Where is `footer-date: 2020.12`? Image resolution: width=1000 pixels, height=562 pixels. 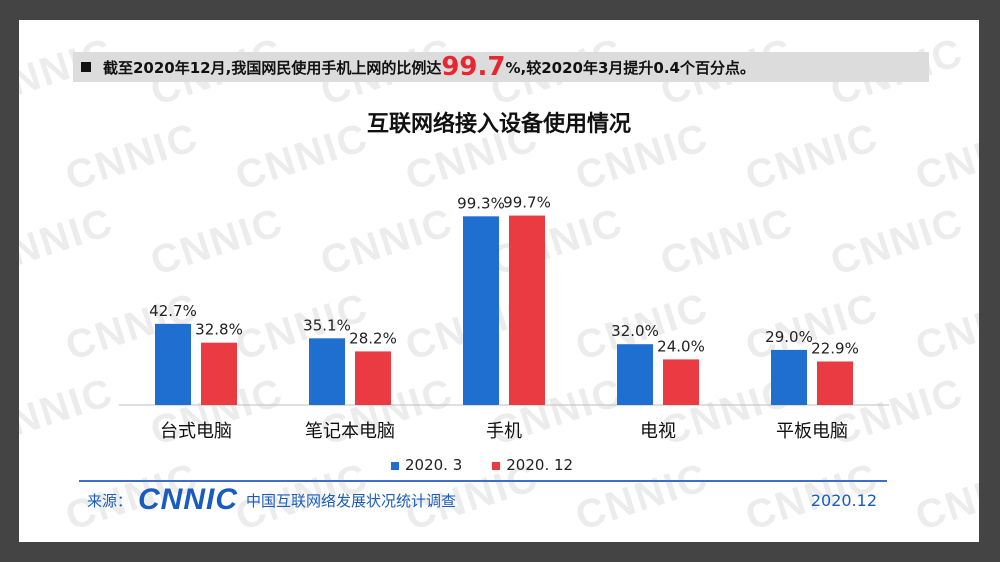 footer-date: 2020.12 is located at coordinates (843, 500).